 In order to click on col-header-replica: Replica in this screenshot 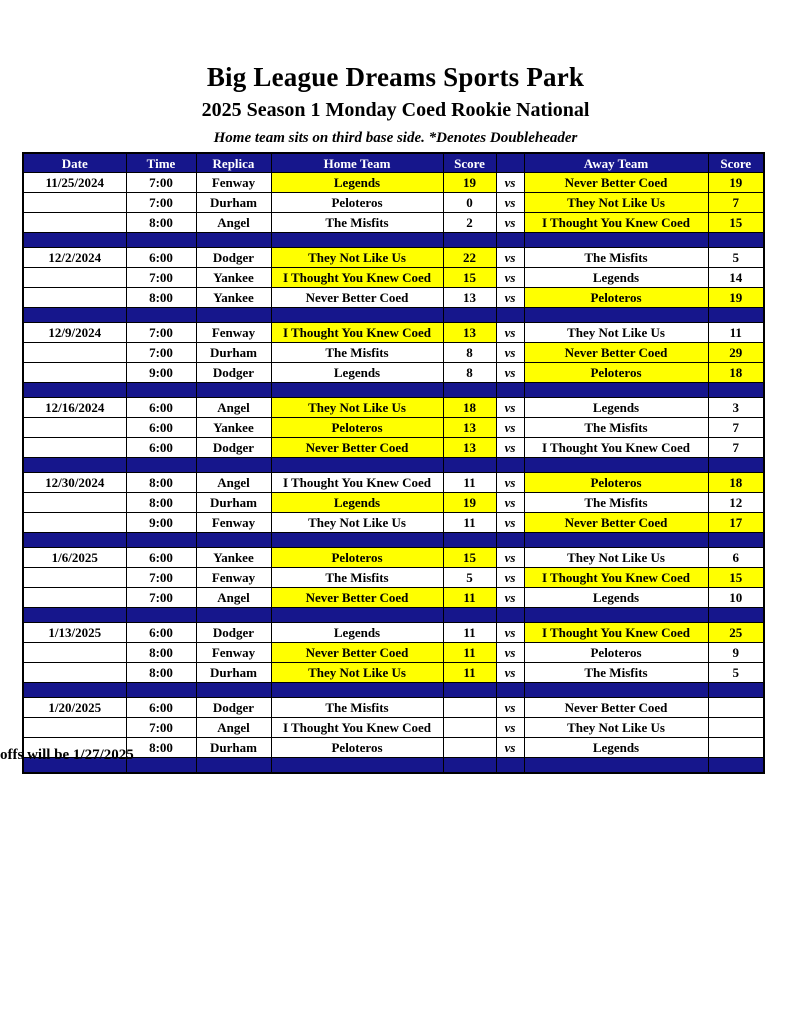, I will do `click(233, 162)`.